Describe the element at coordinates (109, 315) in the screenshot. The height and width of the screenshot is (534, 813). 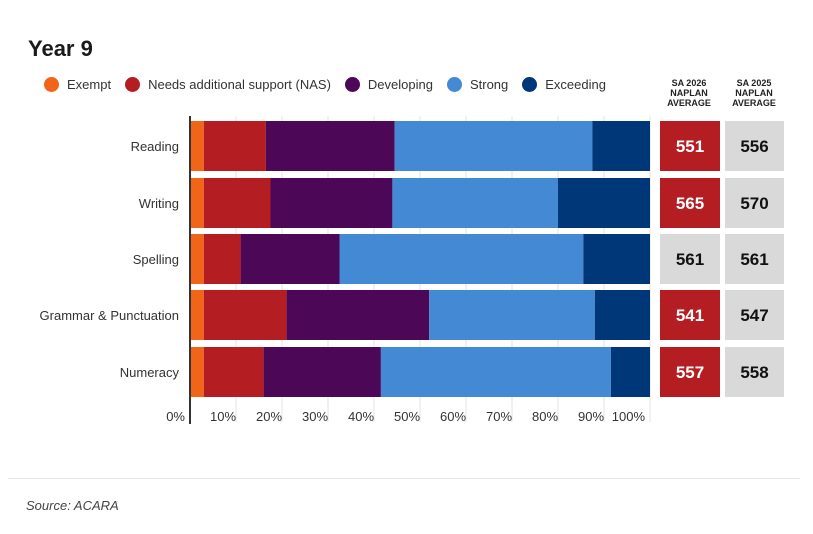
I see `category-label: Grammar & Punctuation` at that location.